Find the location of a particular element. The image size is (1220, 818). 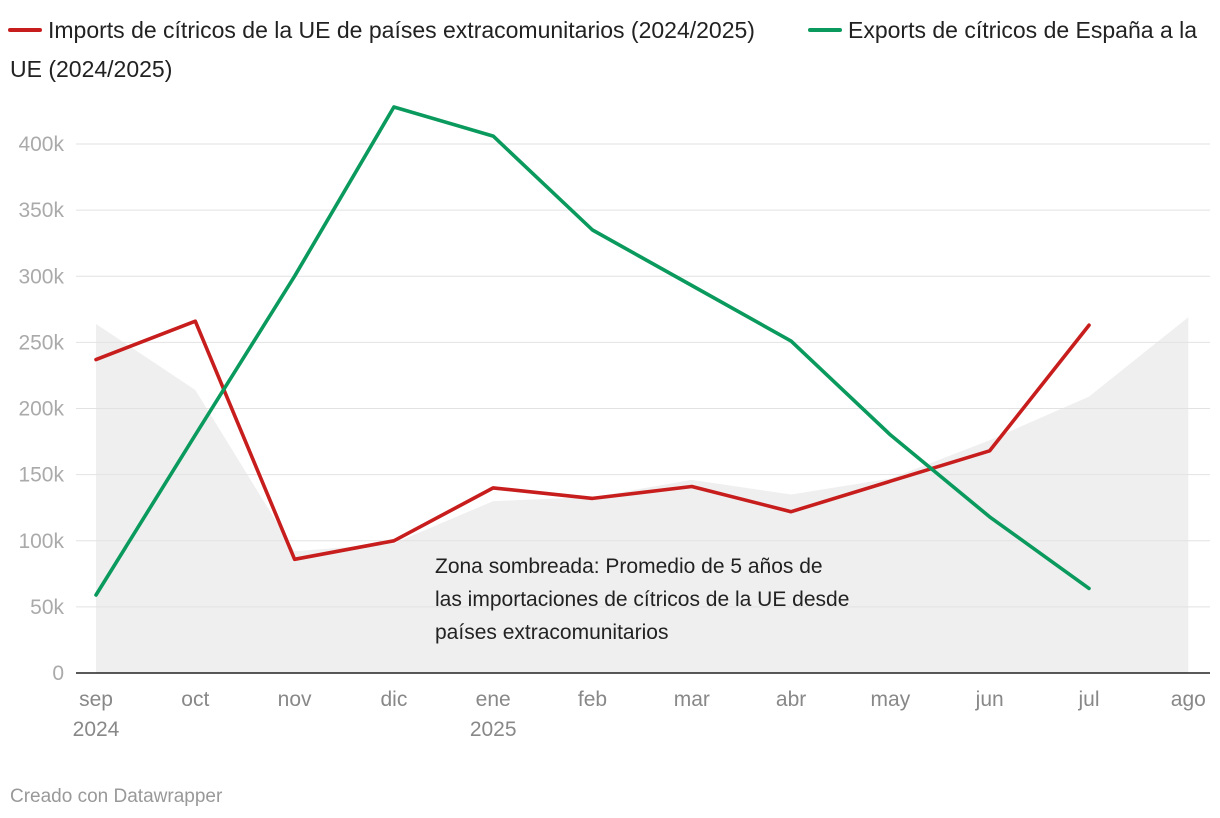

x-tick-label: sep is located at coordinates (96, 699).